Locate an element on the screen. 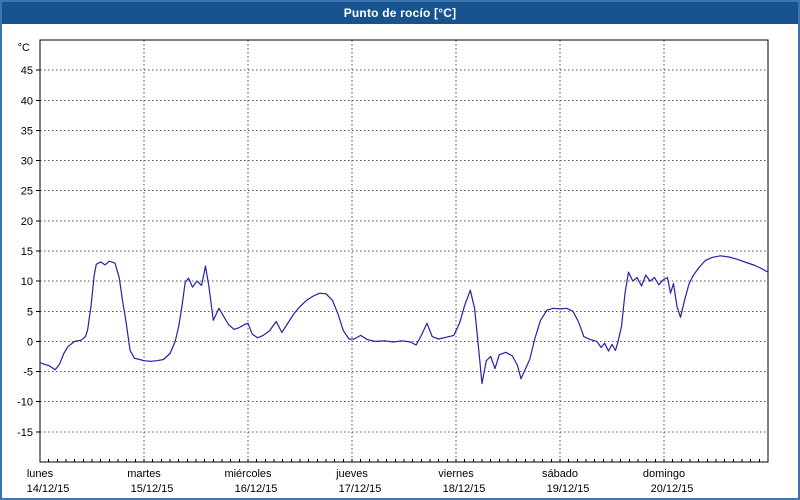 Image resolution: width=800 pixels, height=500 pixels. day-label: sábado is located at coordinates (560, 474).